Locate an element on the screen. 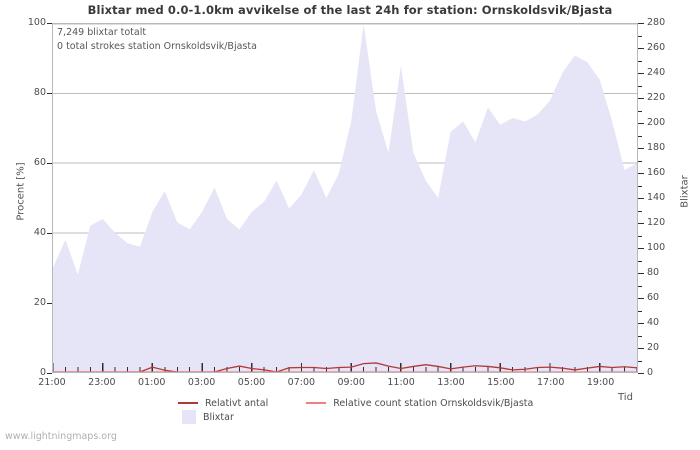 Image resolution: width=700 pixels, height=450 pixels. y-axis-tick-right: 180 is located at coordinates (656, 147).